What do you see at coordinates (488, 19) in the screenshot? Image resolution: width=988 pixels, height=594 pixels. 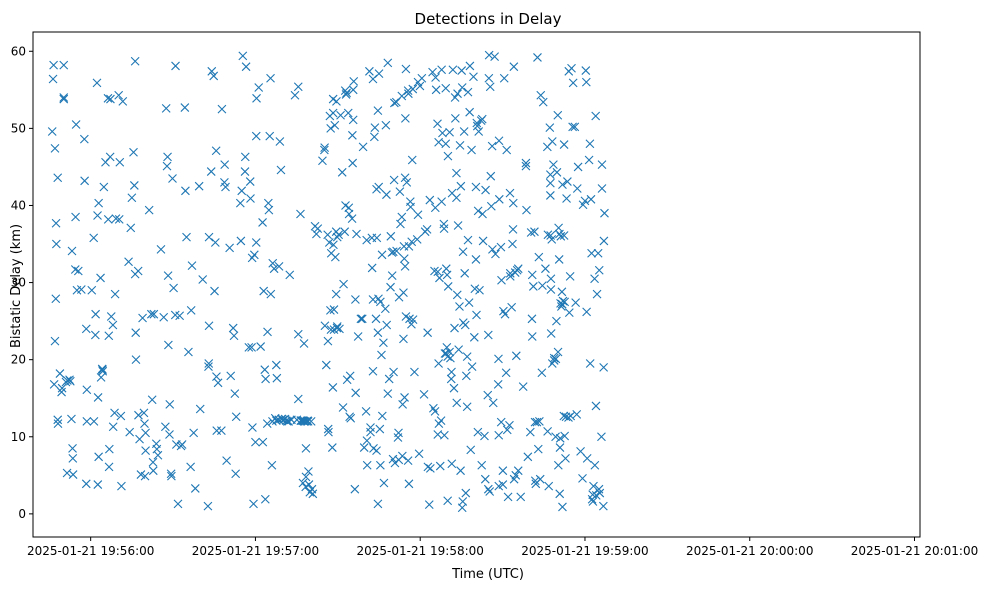 I see `chart-title: Detections in Delay` at bounding box center [488, 19].